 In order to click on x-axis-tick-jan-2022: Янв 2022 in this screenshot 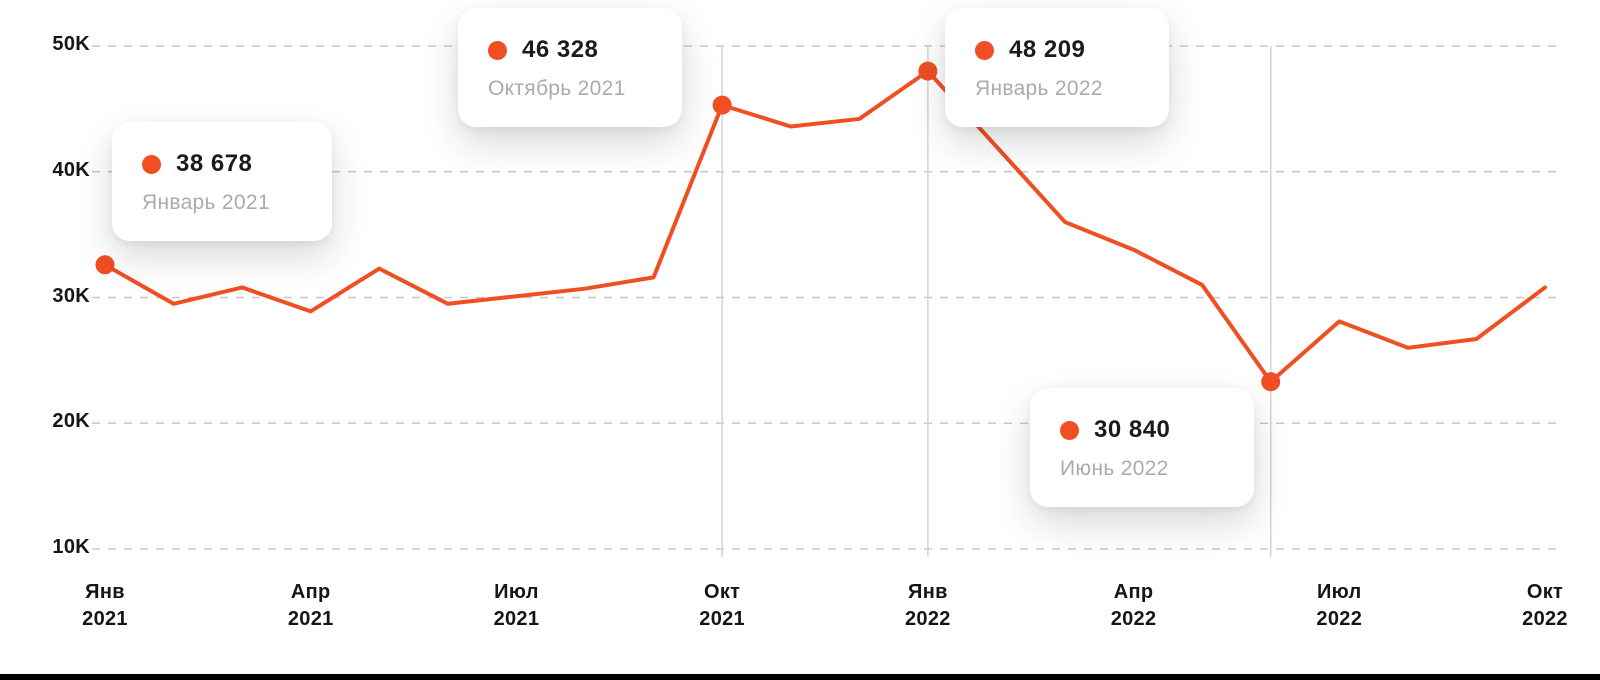, I will do `click(928, 606)`.